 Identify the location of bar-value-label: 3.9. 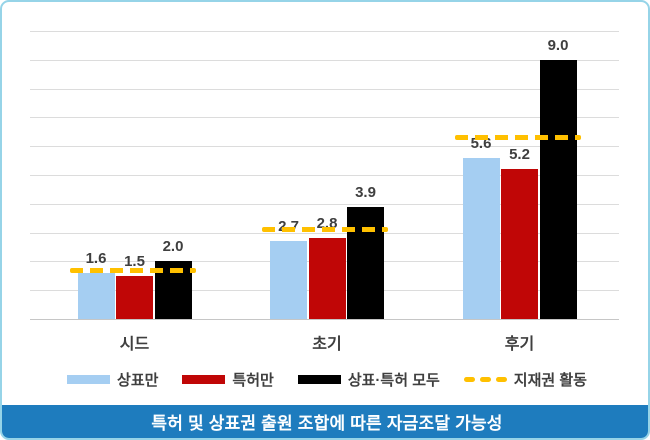
(365, 192).